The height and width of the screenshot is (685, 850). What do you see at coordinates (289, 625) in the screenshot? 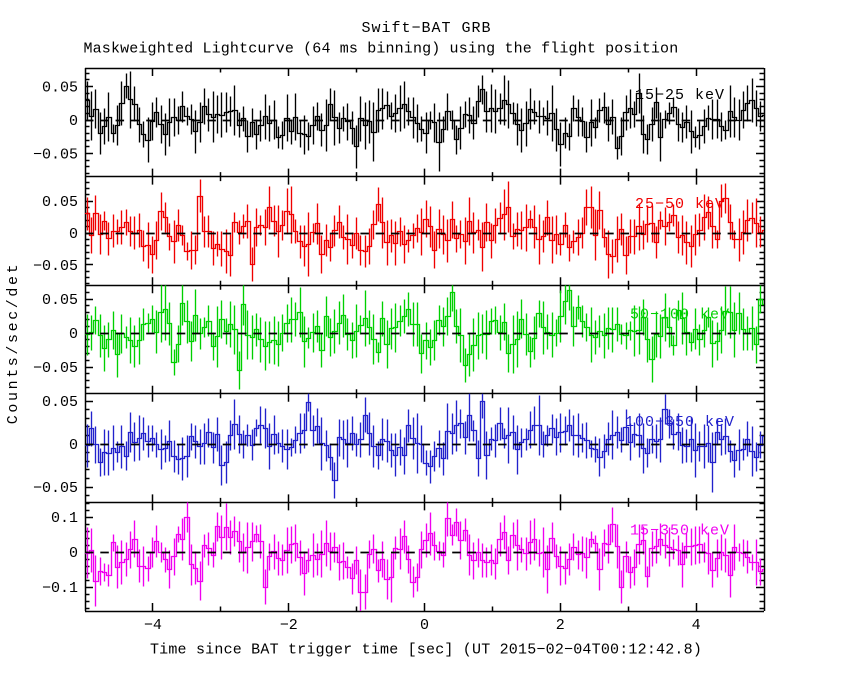
I see `svg-text: −2` at bounding box center [289, 625].